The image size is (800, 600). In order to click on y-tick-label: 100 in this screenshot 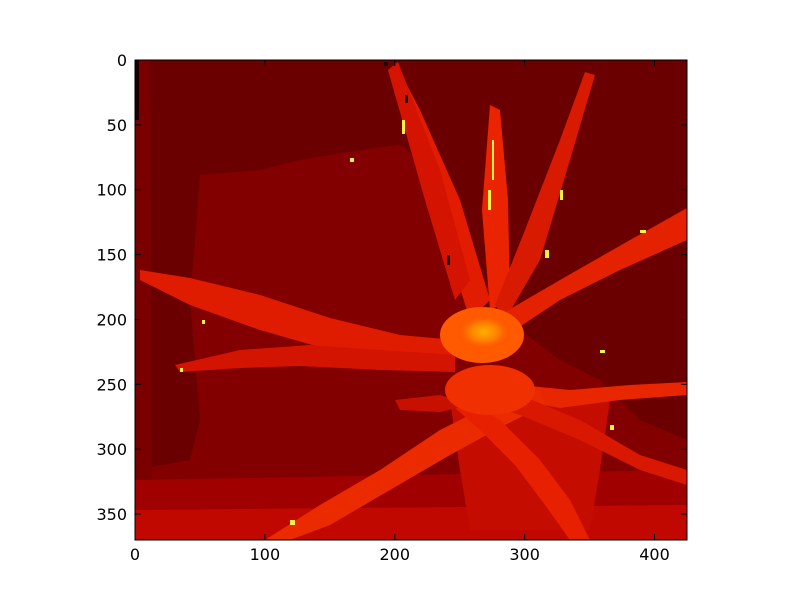, I will do `click(111, 190)`.